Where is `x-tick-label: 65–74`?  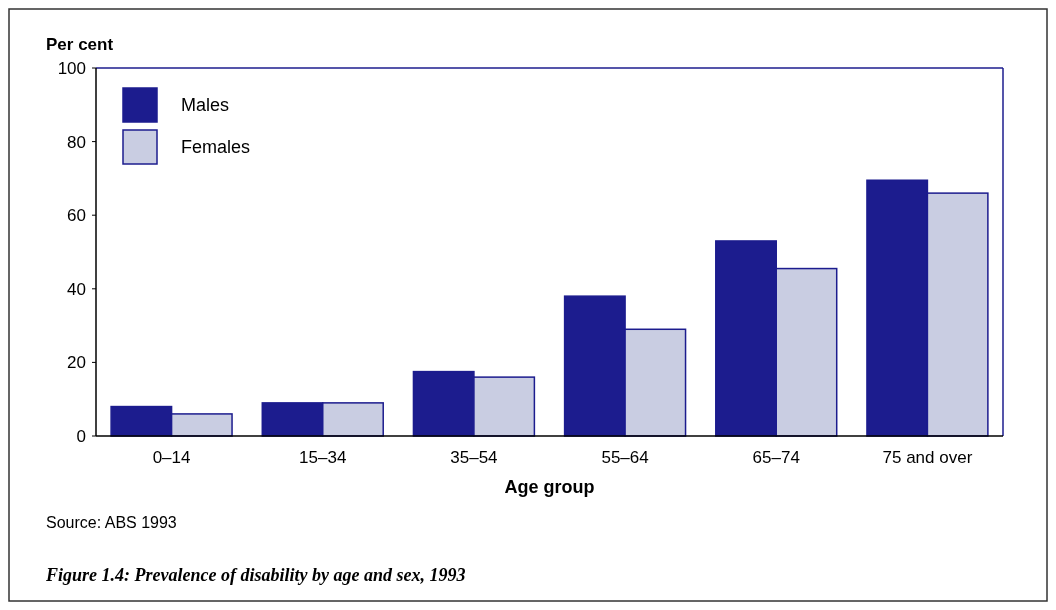 x-tick-label: 65–74 is located at coordinates (776, 457).